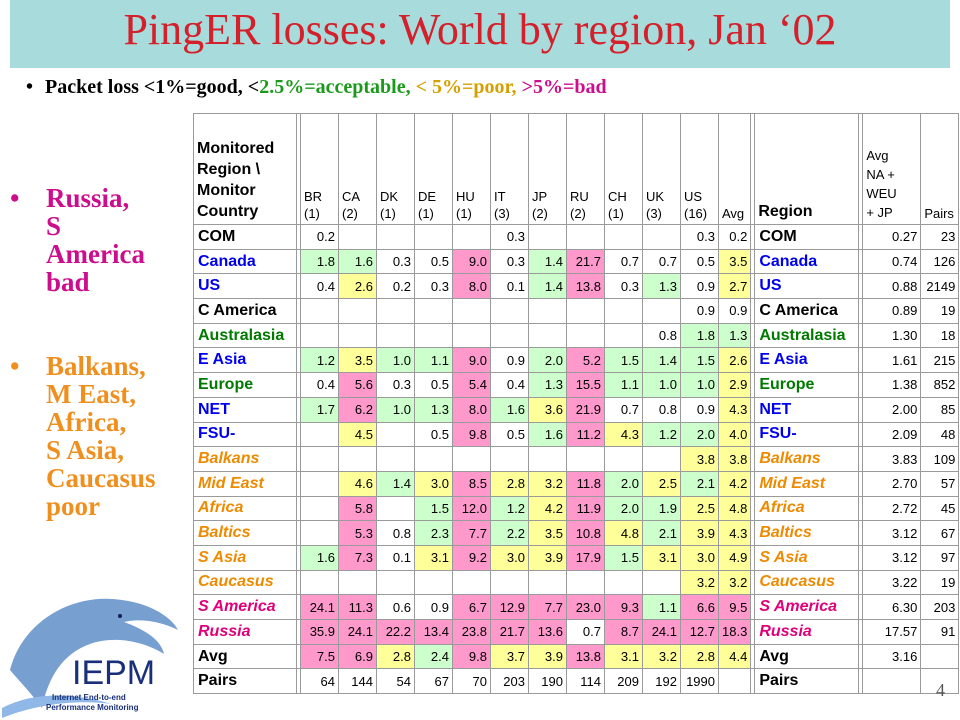 The width and height of the screenshot is (960, 720). What do you see at coordinates (734, 360) in the screenshot?
I see `loss-cell: 2.6` at bounding box center [734, 360].